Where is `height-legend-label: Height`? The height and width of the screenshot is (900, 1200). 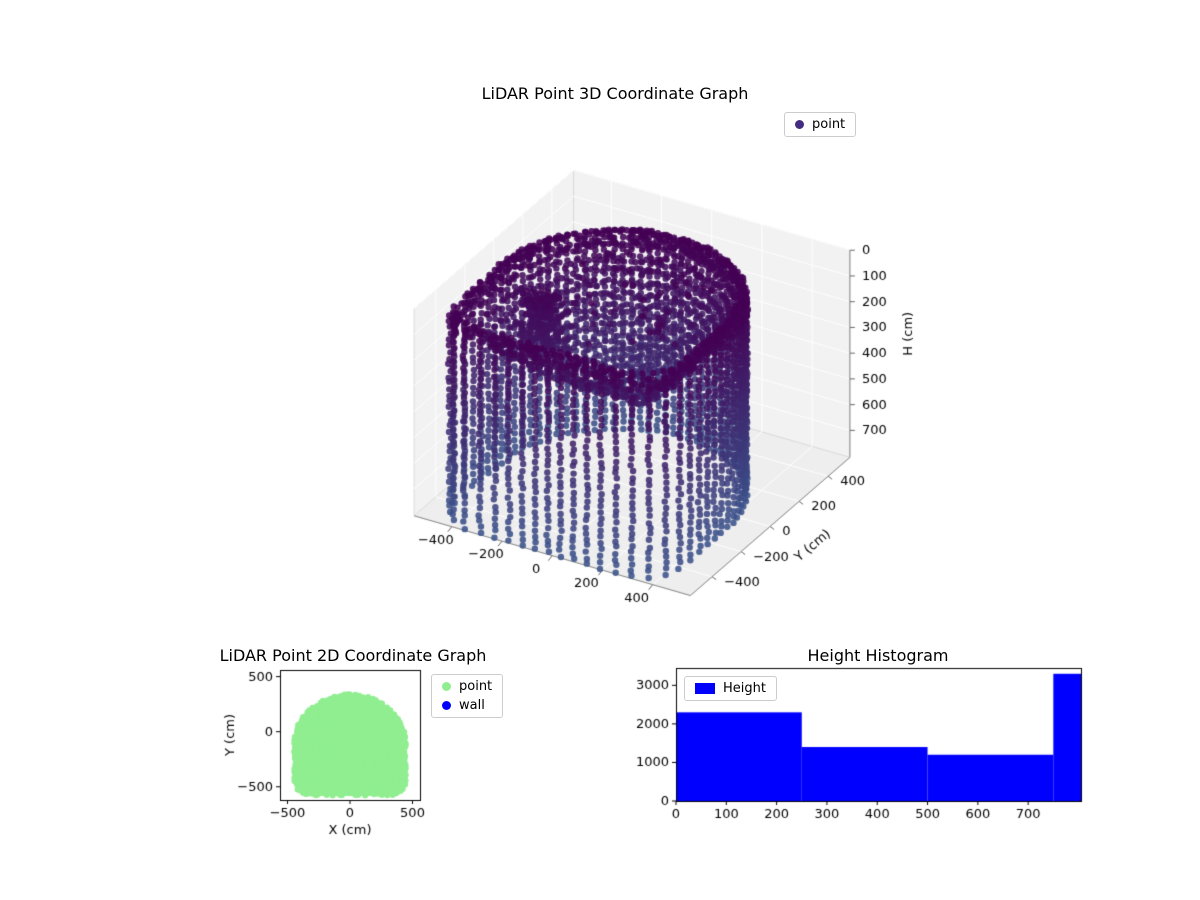
height-legend-label: Height is located at coordinates (744, 688).